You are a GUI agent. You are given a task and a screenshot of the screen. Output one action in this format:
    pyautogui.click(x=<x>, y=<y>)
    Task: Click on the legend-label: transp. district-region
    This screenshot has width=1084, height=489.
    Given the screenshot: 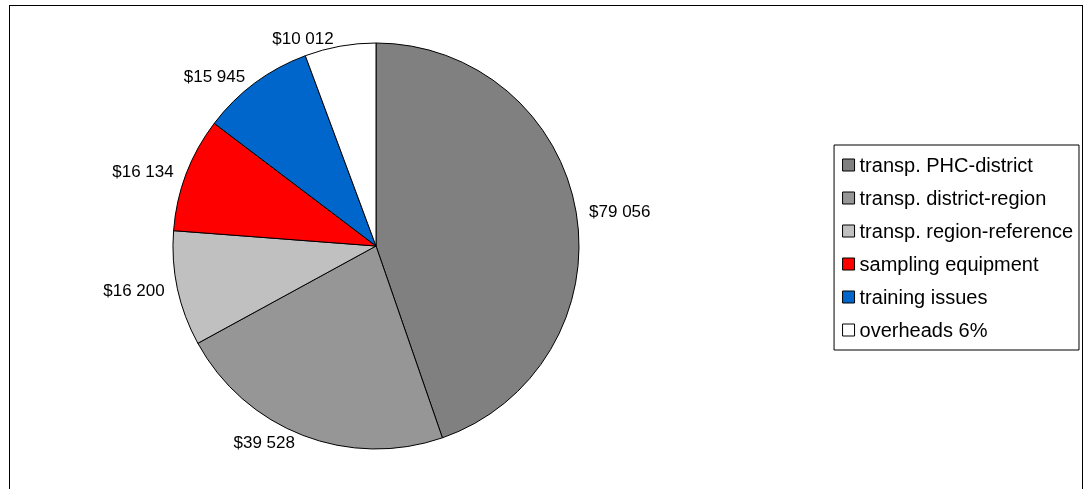 What is the action you would take?
    pyautogui.click(x=953, y=198)
    